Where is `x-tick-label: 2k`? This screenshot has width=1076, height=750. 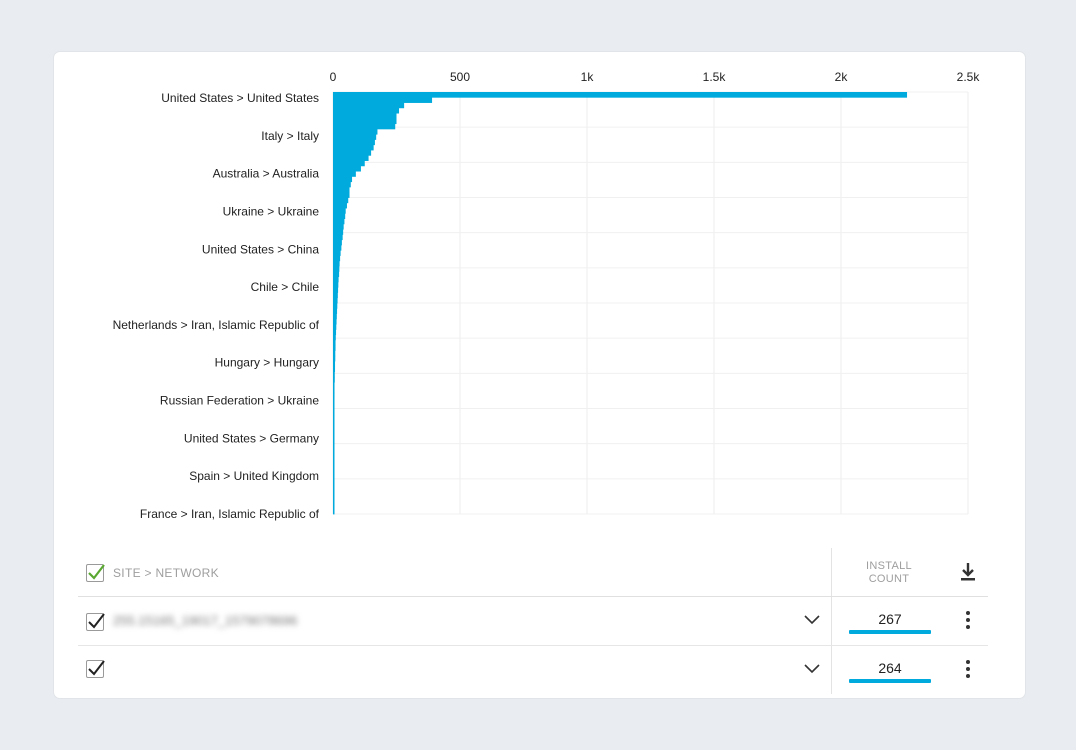 x-tick-label: 2k is located at coordinates (842, 77).